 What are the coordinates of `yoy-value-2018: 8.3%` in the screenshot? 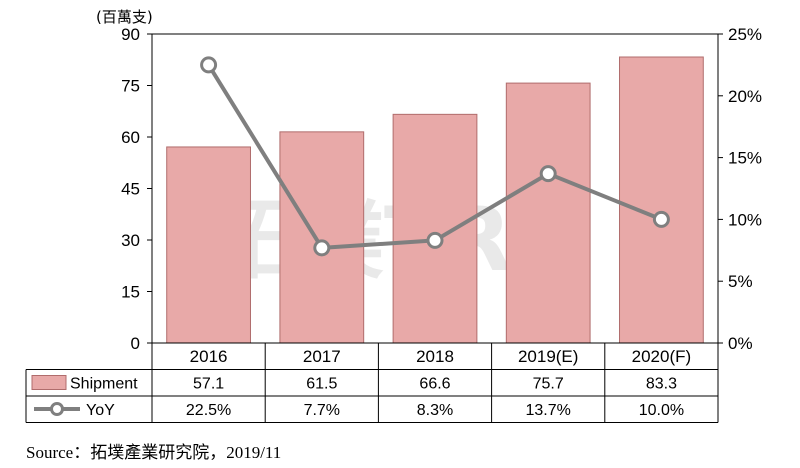 It's located at (435, 410).